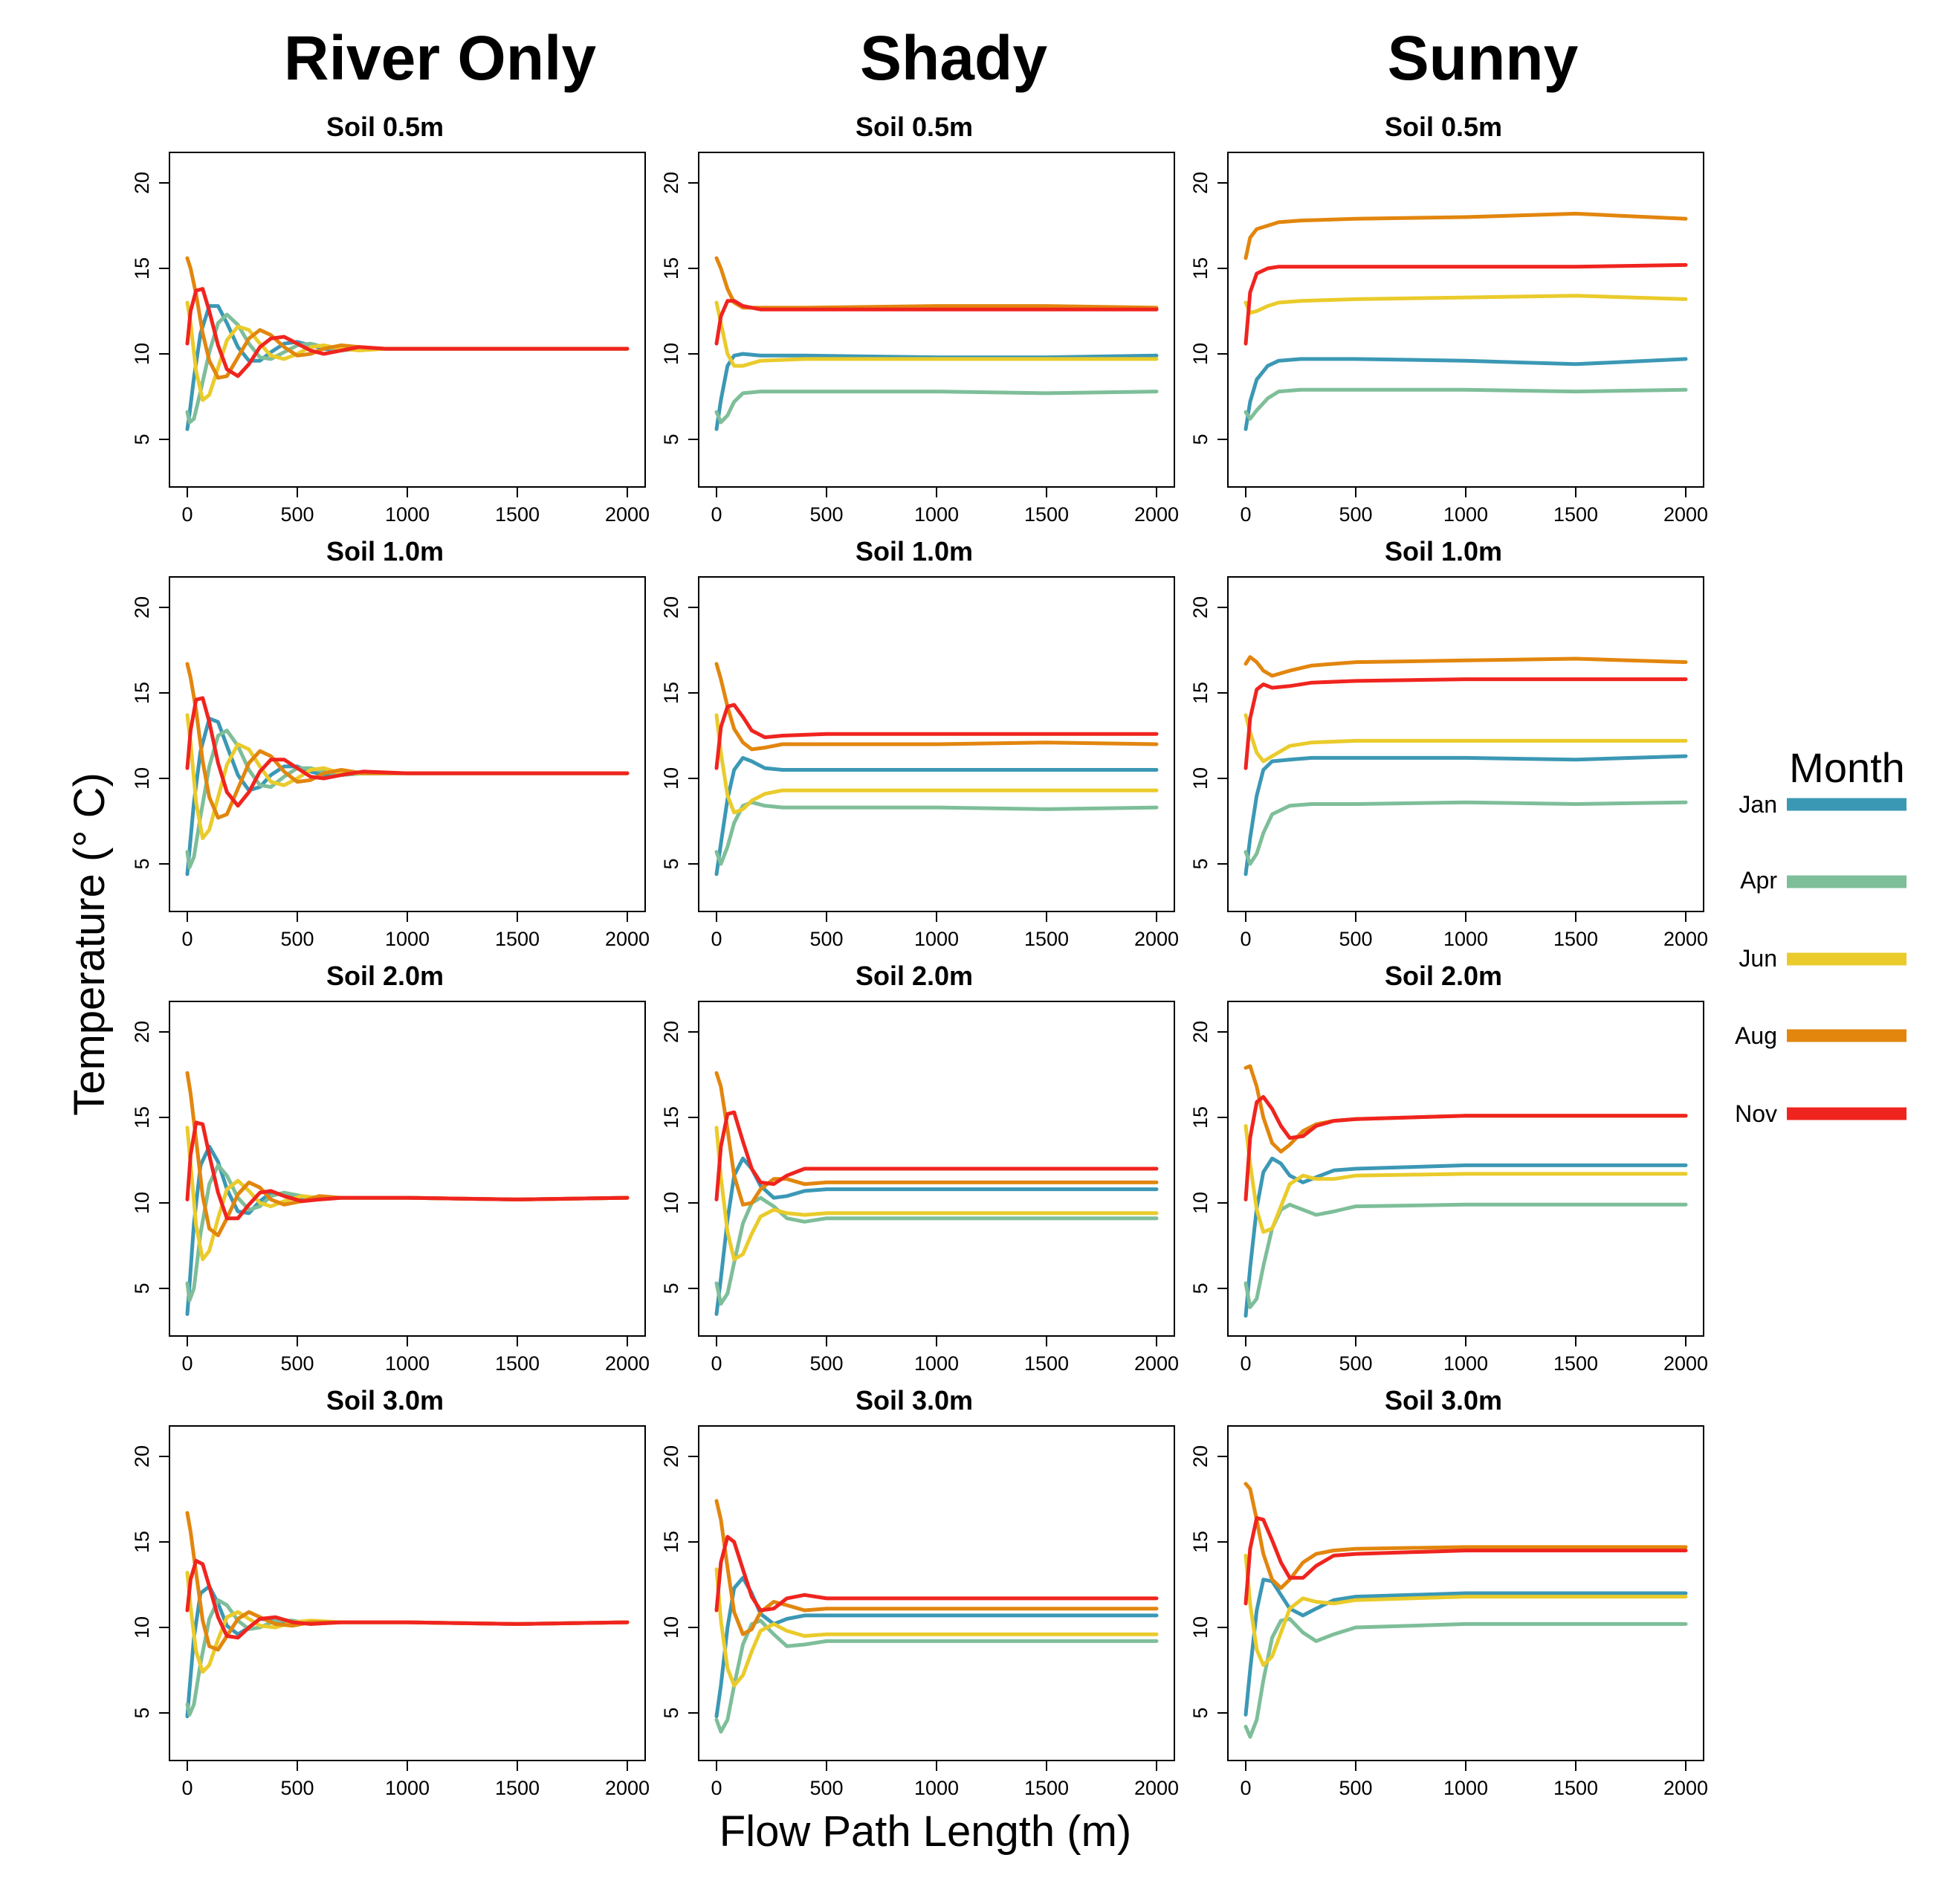 The image size is (1934, 1904). What do you see at coordinates (1466, 236) in the screenshot?
I see `panel-sunny-soil-0-5m-series-aug` at bounding box center [1466, 236].